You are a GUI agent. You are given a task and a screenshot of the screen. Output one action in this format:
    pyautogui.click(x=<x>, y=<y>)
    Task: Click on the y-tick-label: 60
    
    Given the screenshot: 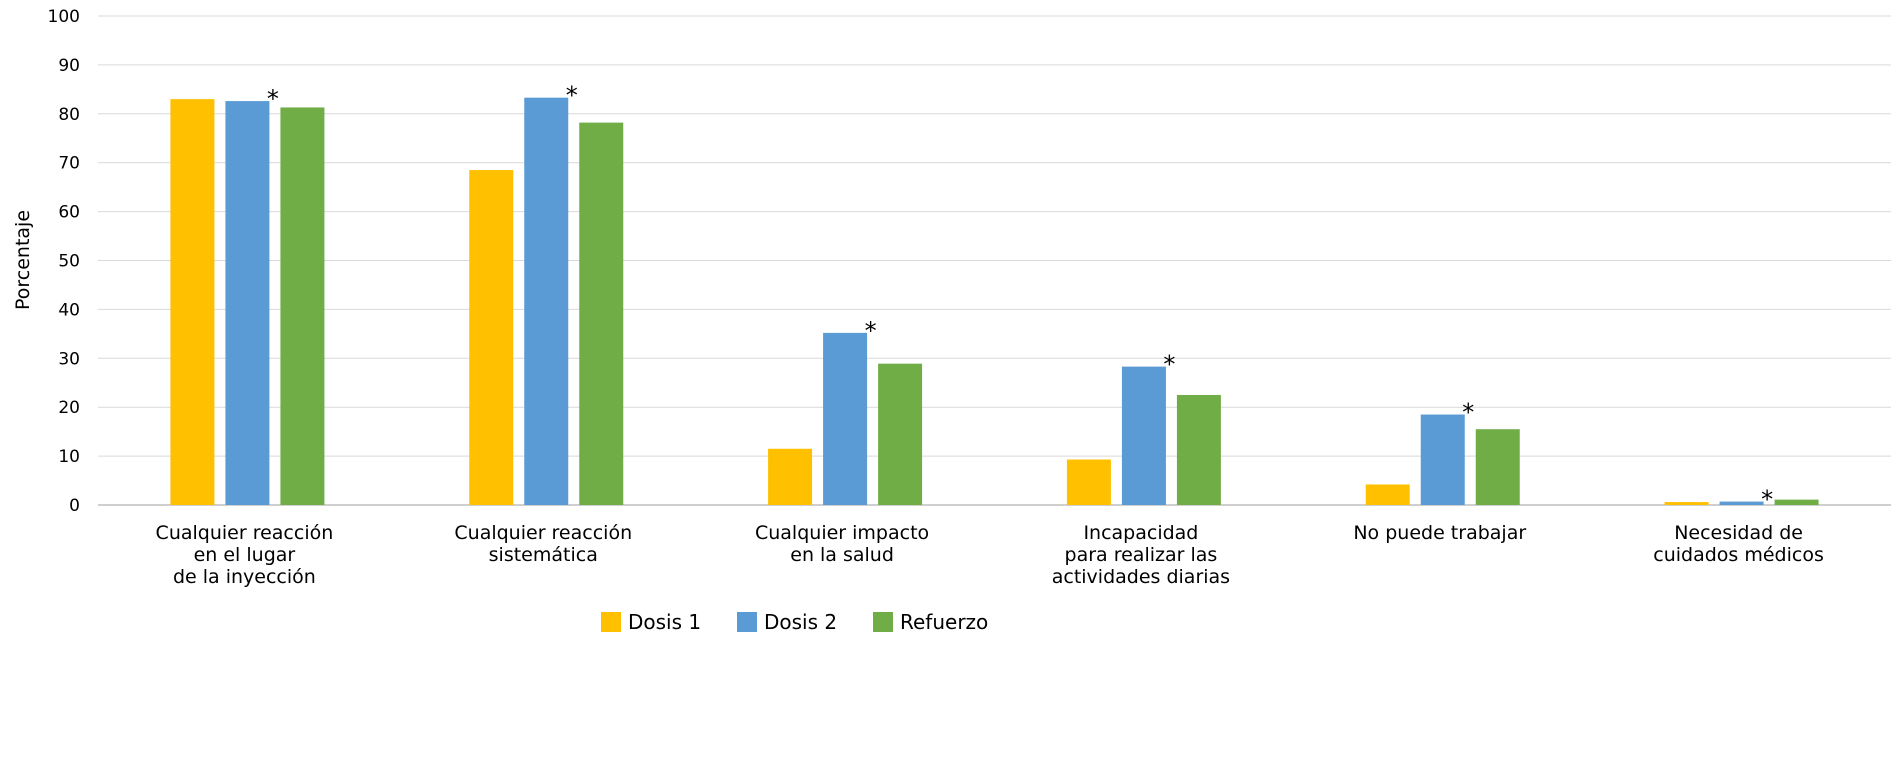 What is the action you would take?
    pyautogui.click(x=69, y=213)
    